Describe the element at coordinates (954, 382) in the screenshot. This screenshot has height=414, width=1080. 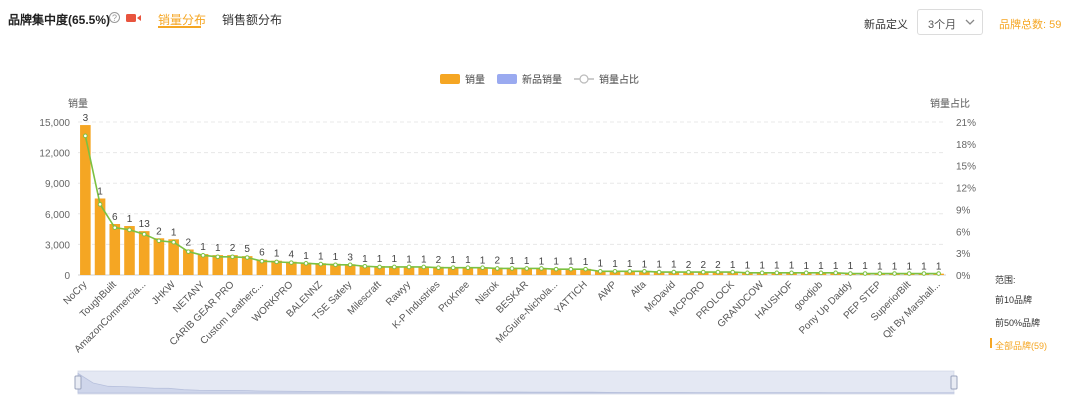
I see `zoom-handle-right` at that location.